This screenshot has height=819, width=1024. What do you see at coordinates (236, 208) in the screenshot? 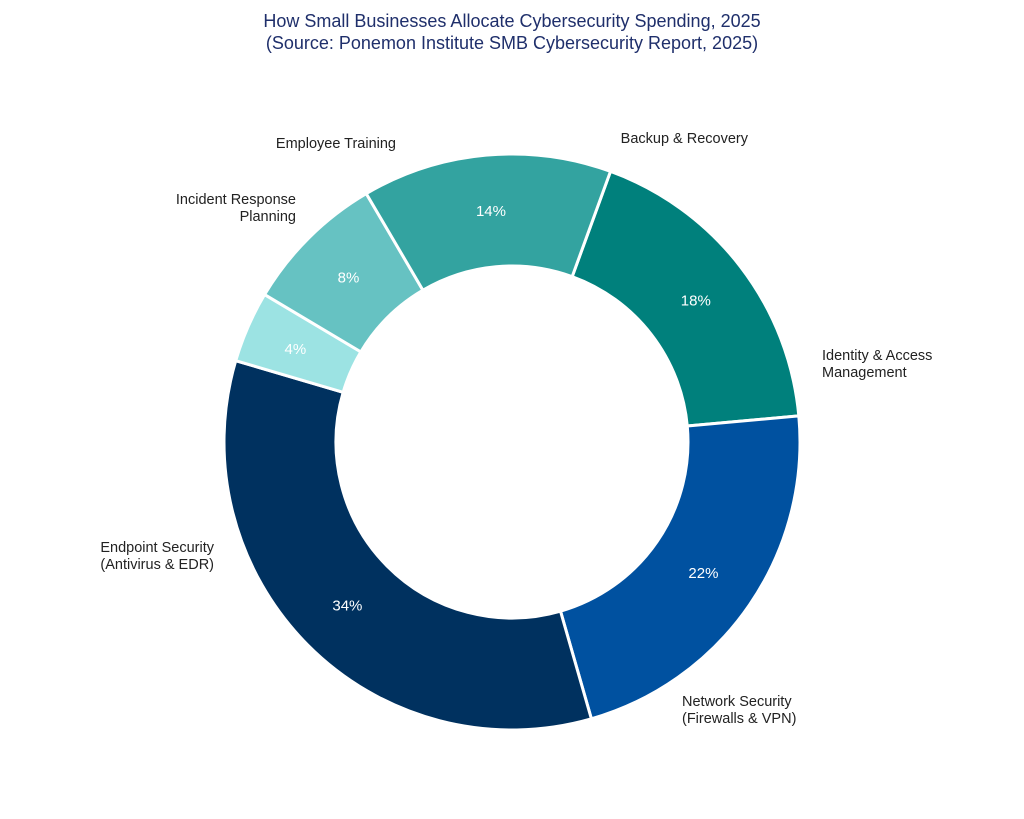
I see `category-label: Incident Response Planning` at bounding box center [236, 208].